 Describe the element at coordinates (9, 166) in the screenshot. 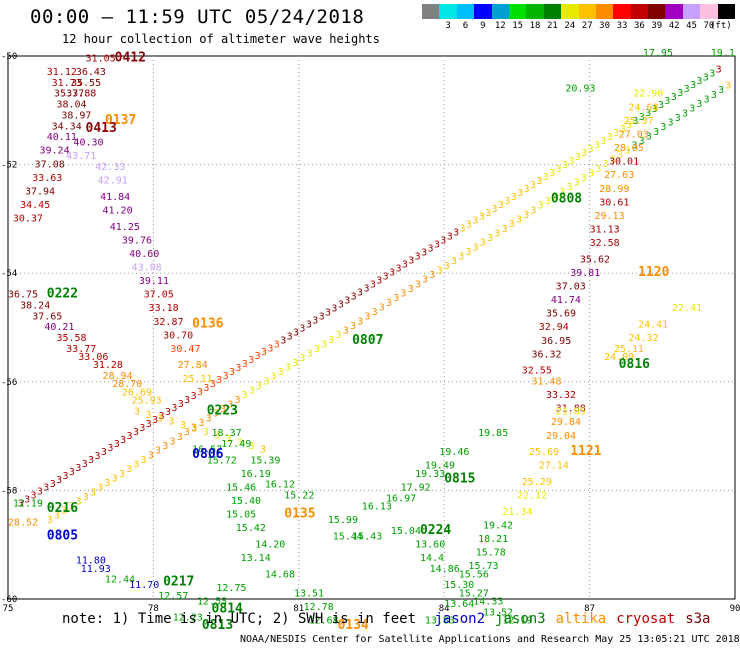

I see `latitude-tick-label: -52` at that location.